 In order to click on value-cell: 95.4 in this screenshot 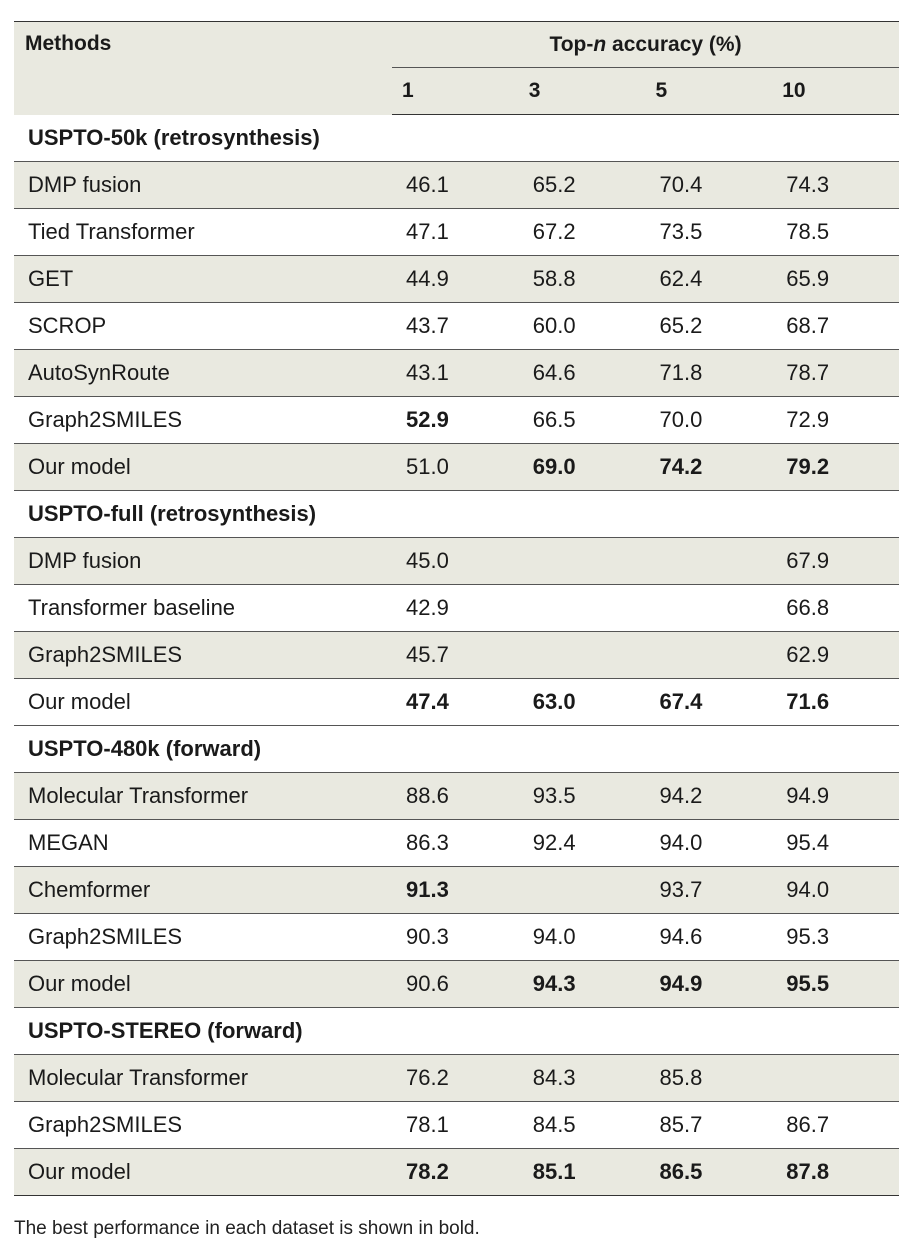, I will do `click(836, 843)`.